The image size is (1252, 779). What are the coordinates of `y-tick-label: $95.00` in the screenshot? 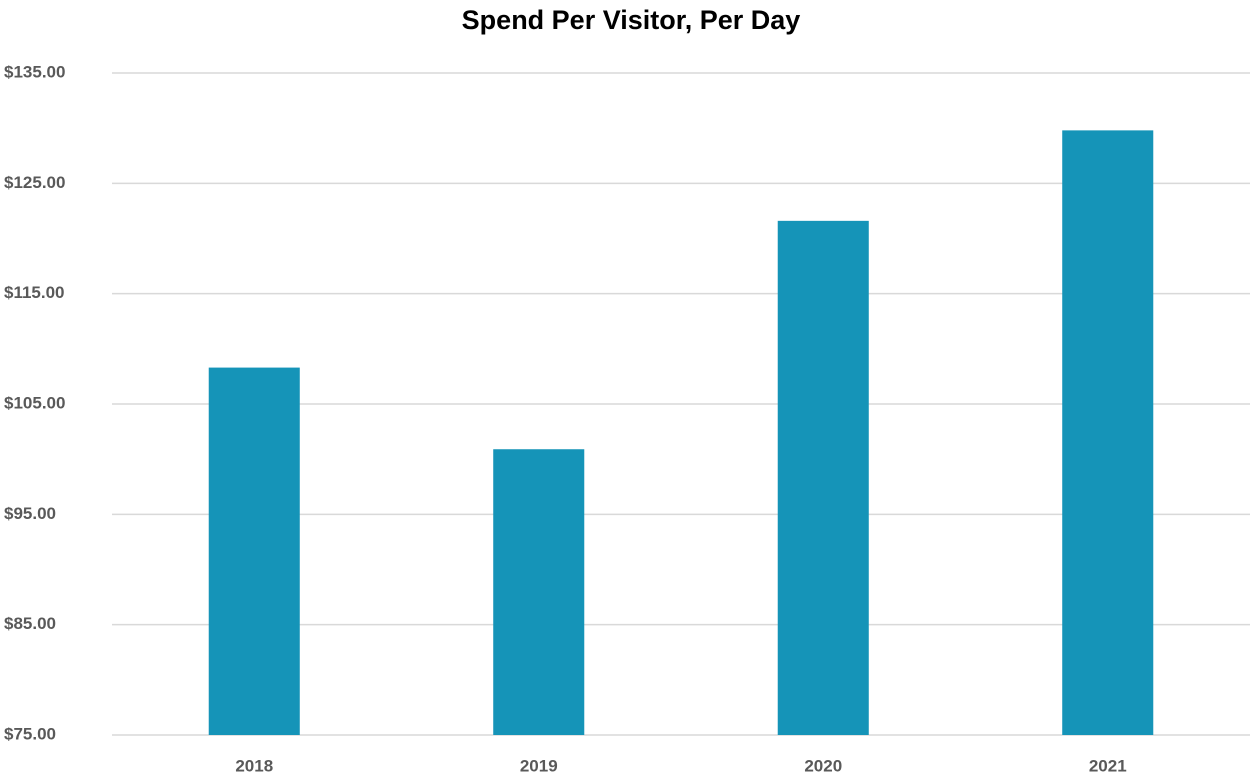 It's located at (30, 513).